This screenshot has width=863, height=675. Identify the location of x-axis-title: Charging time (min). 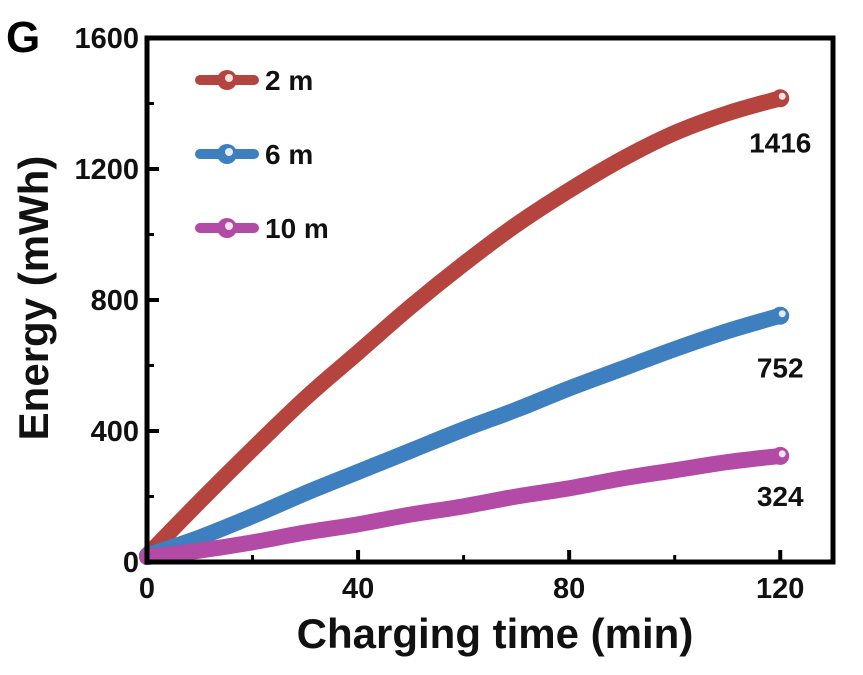
(495, 633).